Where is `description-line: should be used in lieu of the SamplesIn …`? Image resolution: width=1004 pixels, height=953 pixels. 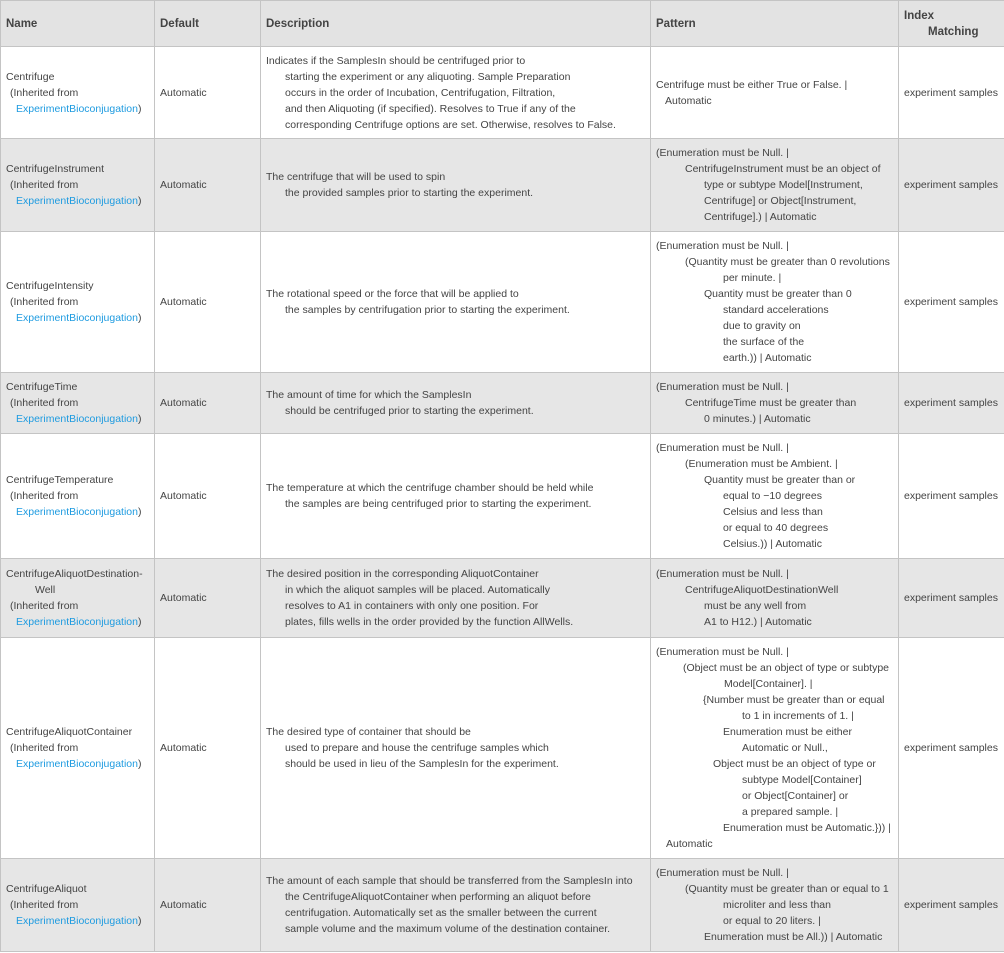
description-line: should be used in lieu of the SamplesIn … is located at coordinates (422, 764).